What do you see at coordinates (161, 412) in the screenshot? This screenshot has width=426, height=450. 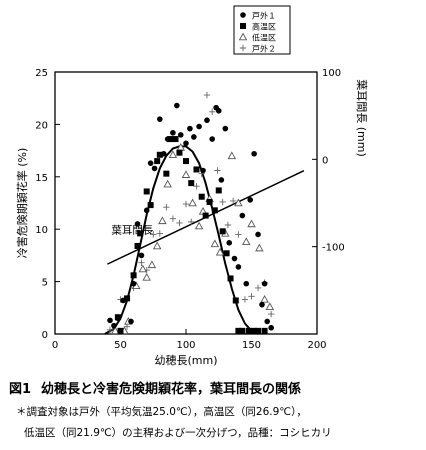 I see `figure-note-line-1: ＊調査対象は戸外（平均気温25.0℃），高温区（同26.9℃），` at bounding box center [161, 412].